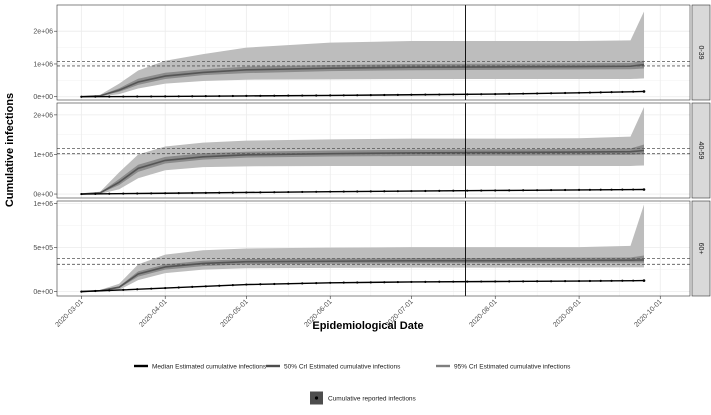 This screenshot has height=415, width=711. I want to click on legend-label: 95% CrI Estimated cumulative infections, so click(512, 366).